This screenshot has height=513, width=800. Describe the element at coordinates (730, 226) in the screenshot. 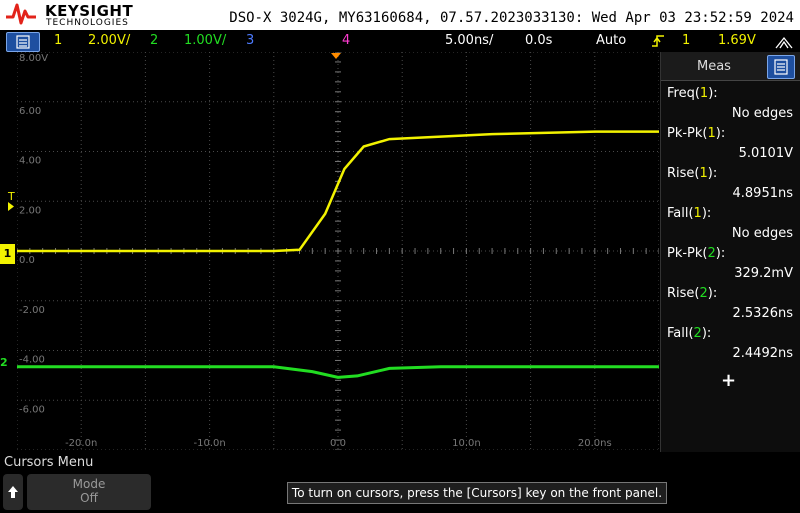

I see `measurement-item: Fall(1): No edges` at that location.